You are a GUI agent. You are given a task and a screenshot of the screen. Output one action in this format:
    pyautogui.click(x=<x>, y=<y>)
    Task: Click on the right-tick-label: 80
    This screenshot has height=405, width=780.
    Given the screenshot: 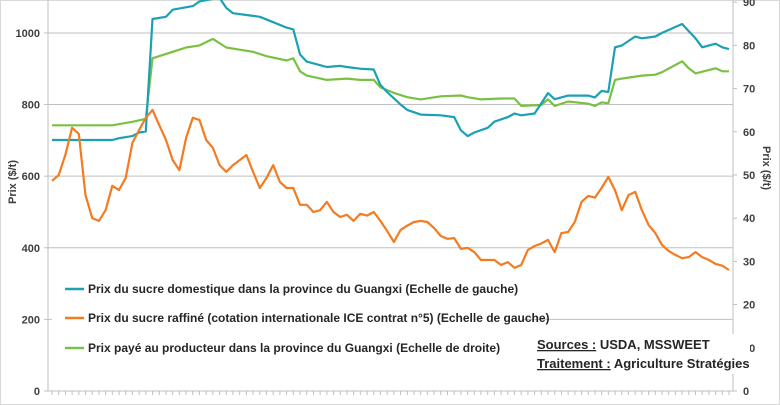 What is the action you would take?
    pyautogui.click(x=749, y=46)
    